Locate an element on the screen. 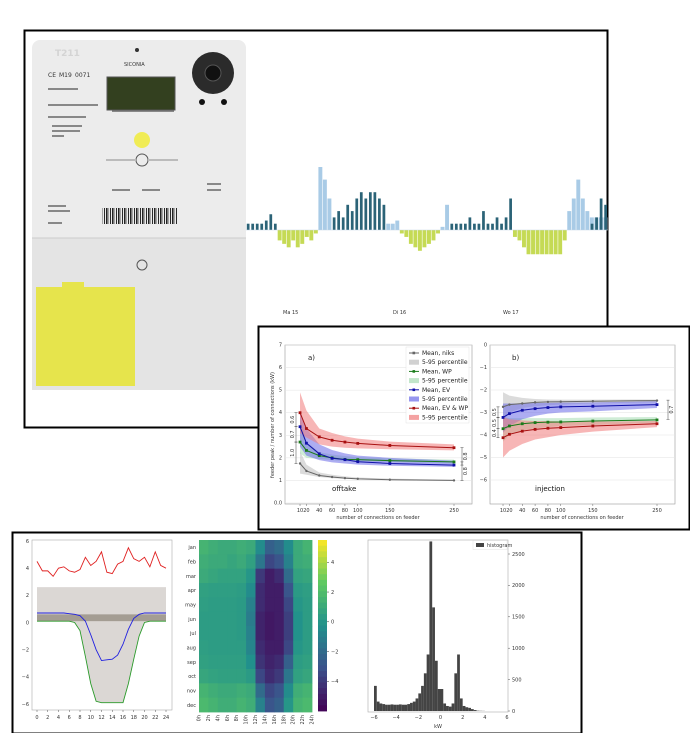 This screenshot has height=733, width=690. y-tick-label: 4 is located at coordinates (280, 413).